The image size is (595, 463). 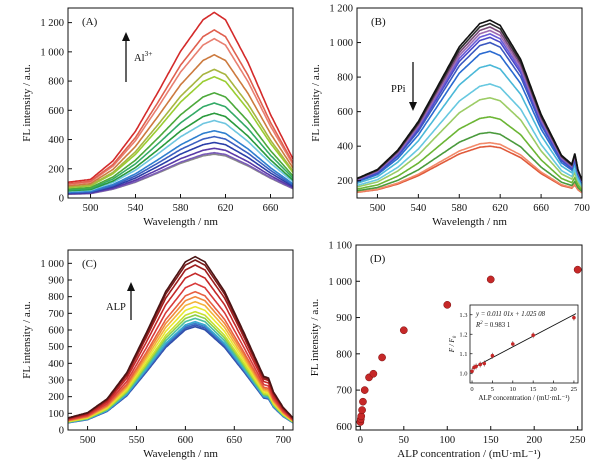 What do you see at coordinates (56, 414) in the screenshot?
I see `y-tick-label: 100` at bounding box center [56, 414].